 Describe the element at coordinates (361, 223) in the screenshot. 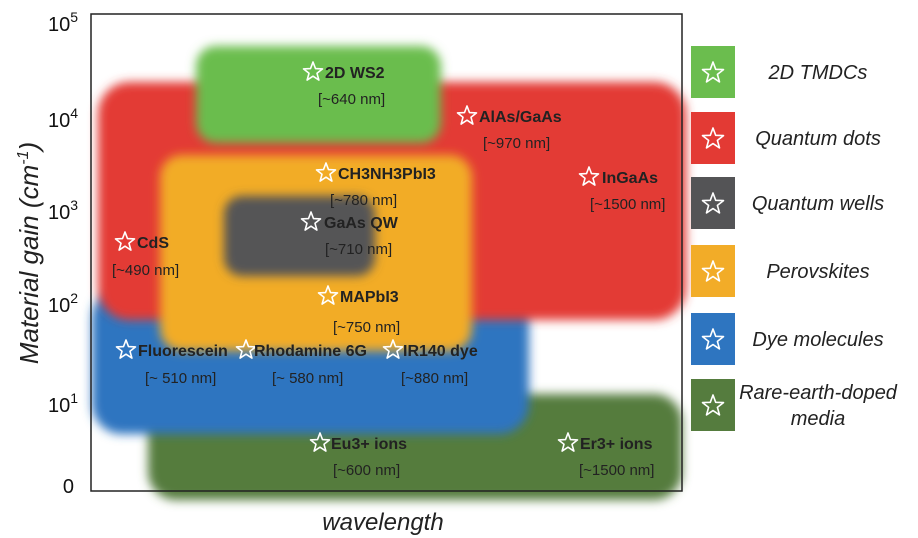

I see `point-name: GaAs QW` at that location.